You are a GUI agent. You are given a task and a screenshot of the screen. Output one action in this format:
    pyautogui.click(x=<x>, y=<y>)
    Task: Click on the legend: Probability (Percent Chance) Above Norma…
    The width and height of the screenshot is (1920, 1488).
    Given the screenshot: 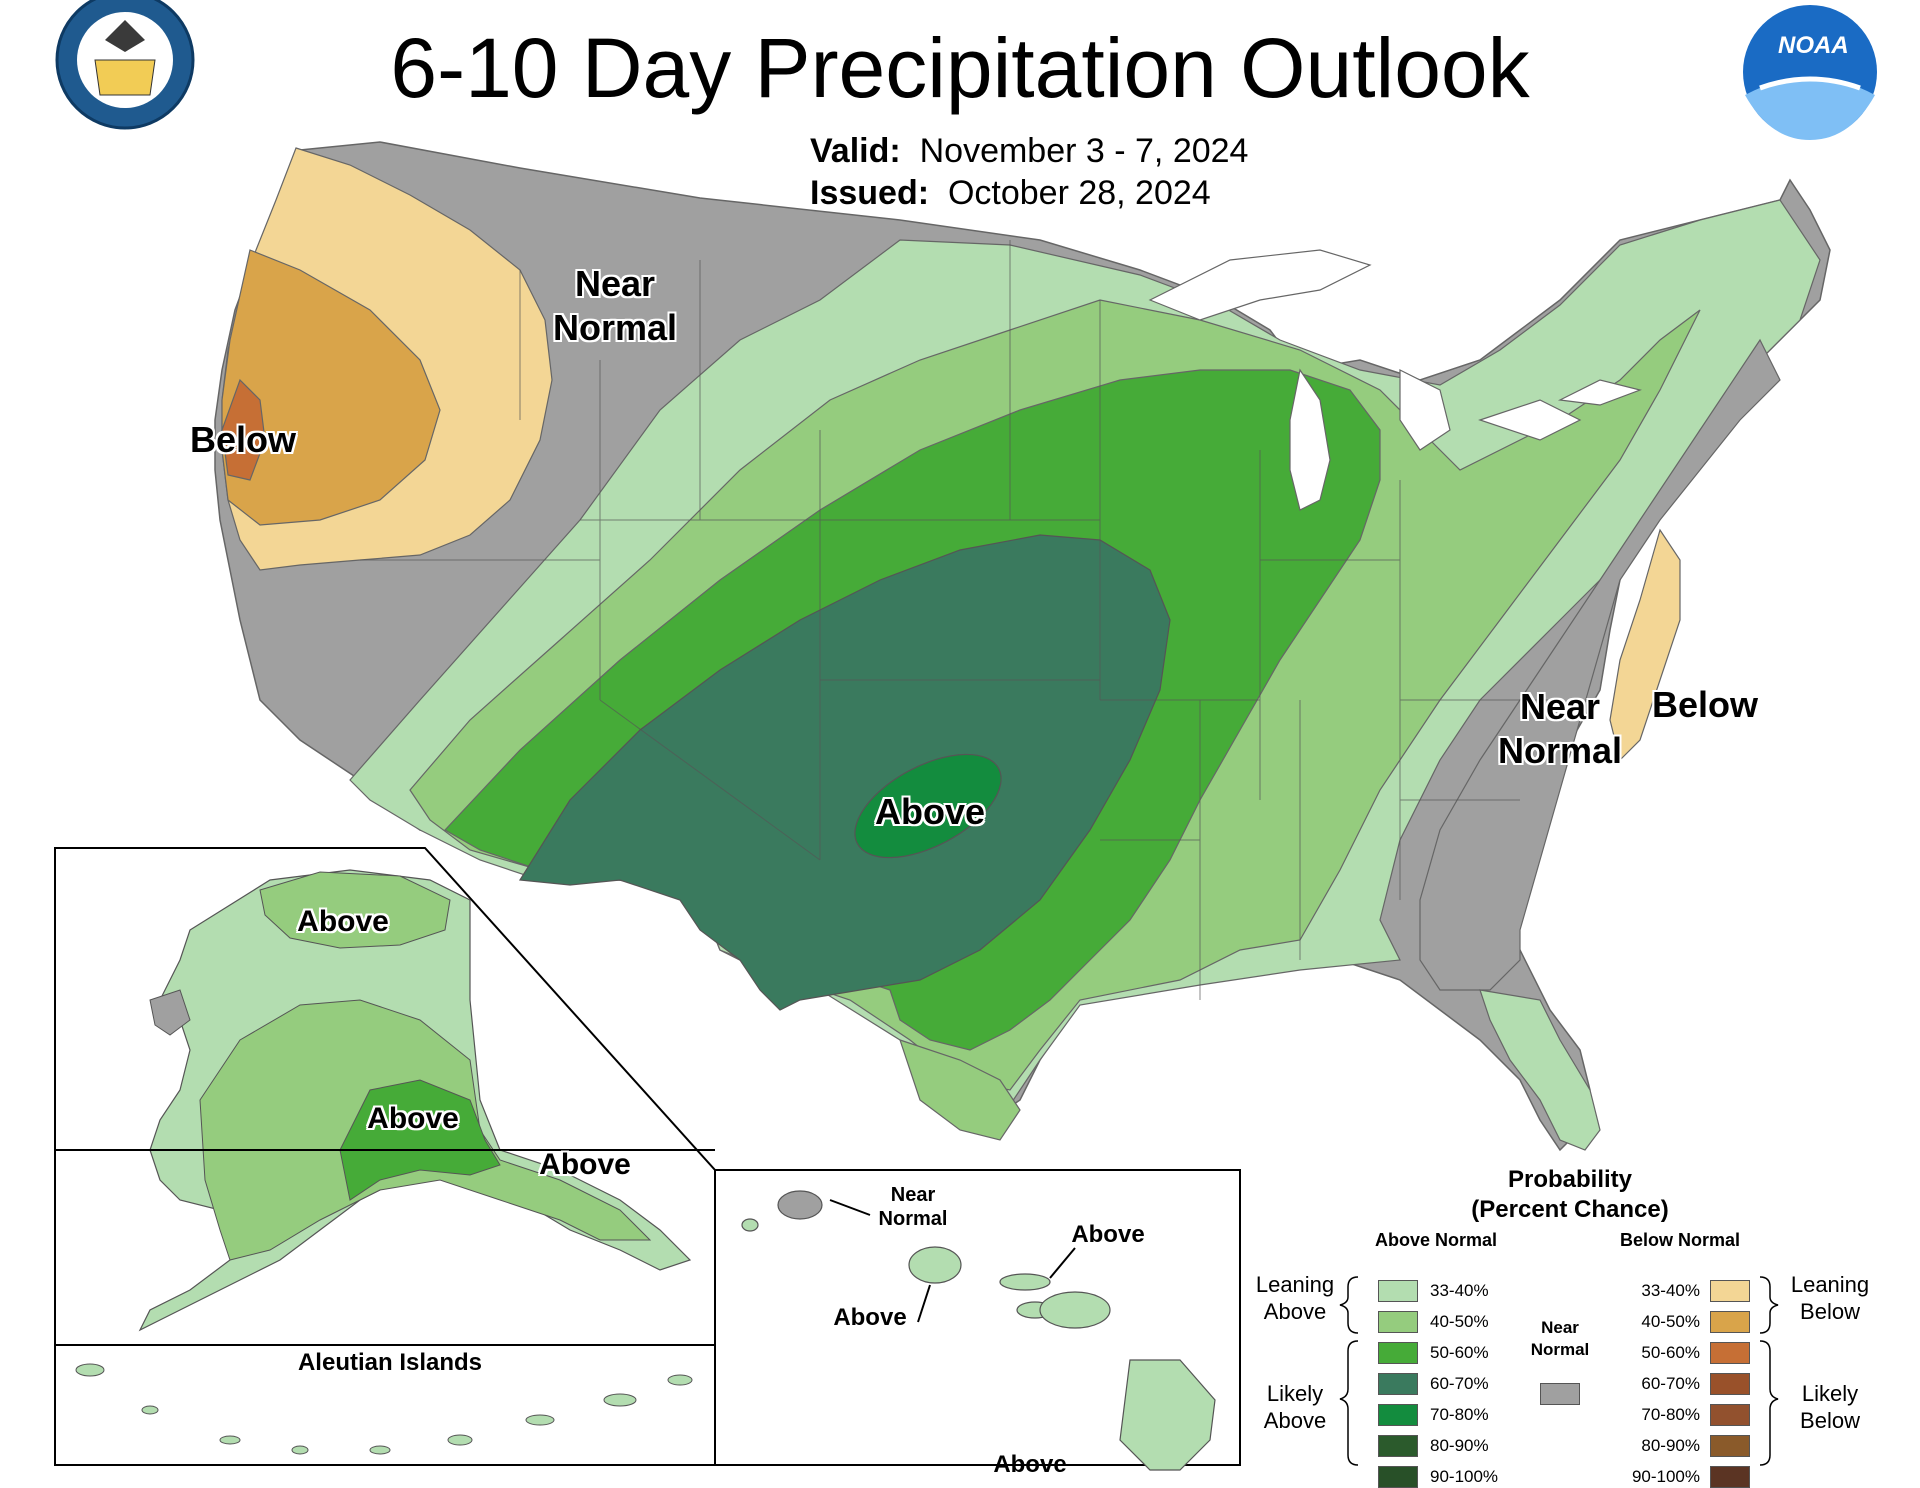 What is the action you would take?
    pyautogui.click(x=1580, y=1326)
    